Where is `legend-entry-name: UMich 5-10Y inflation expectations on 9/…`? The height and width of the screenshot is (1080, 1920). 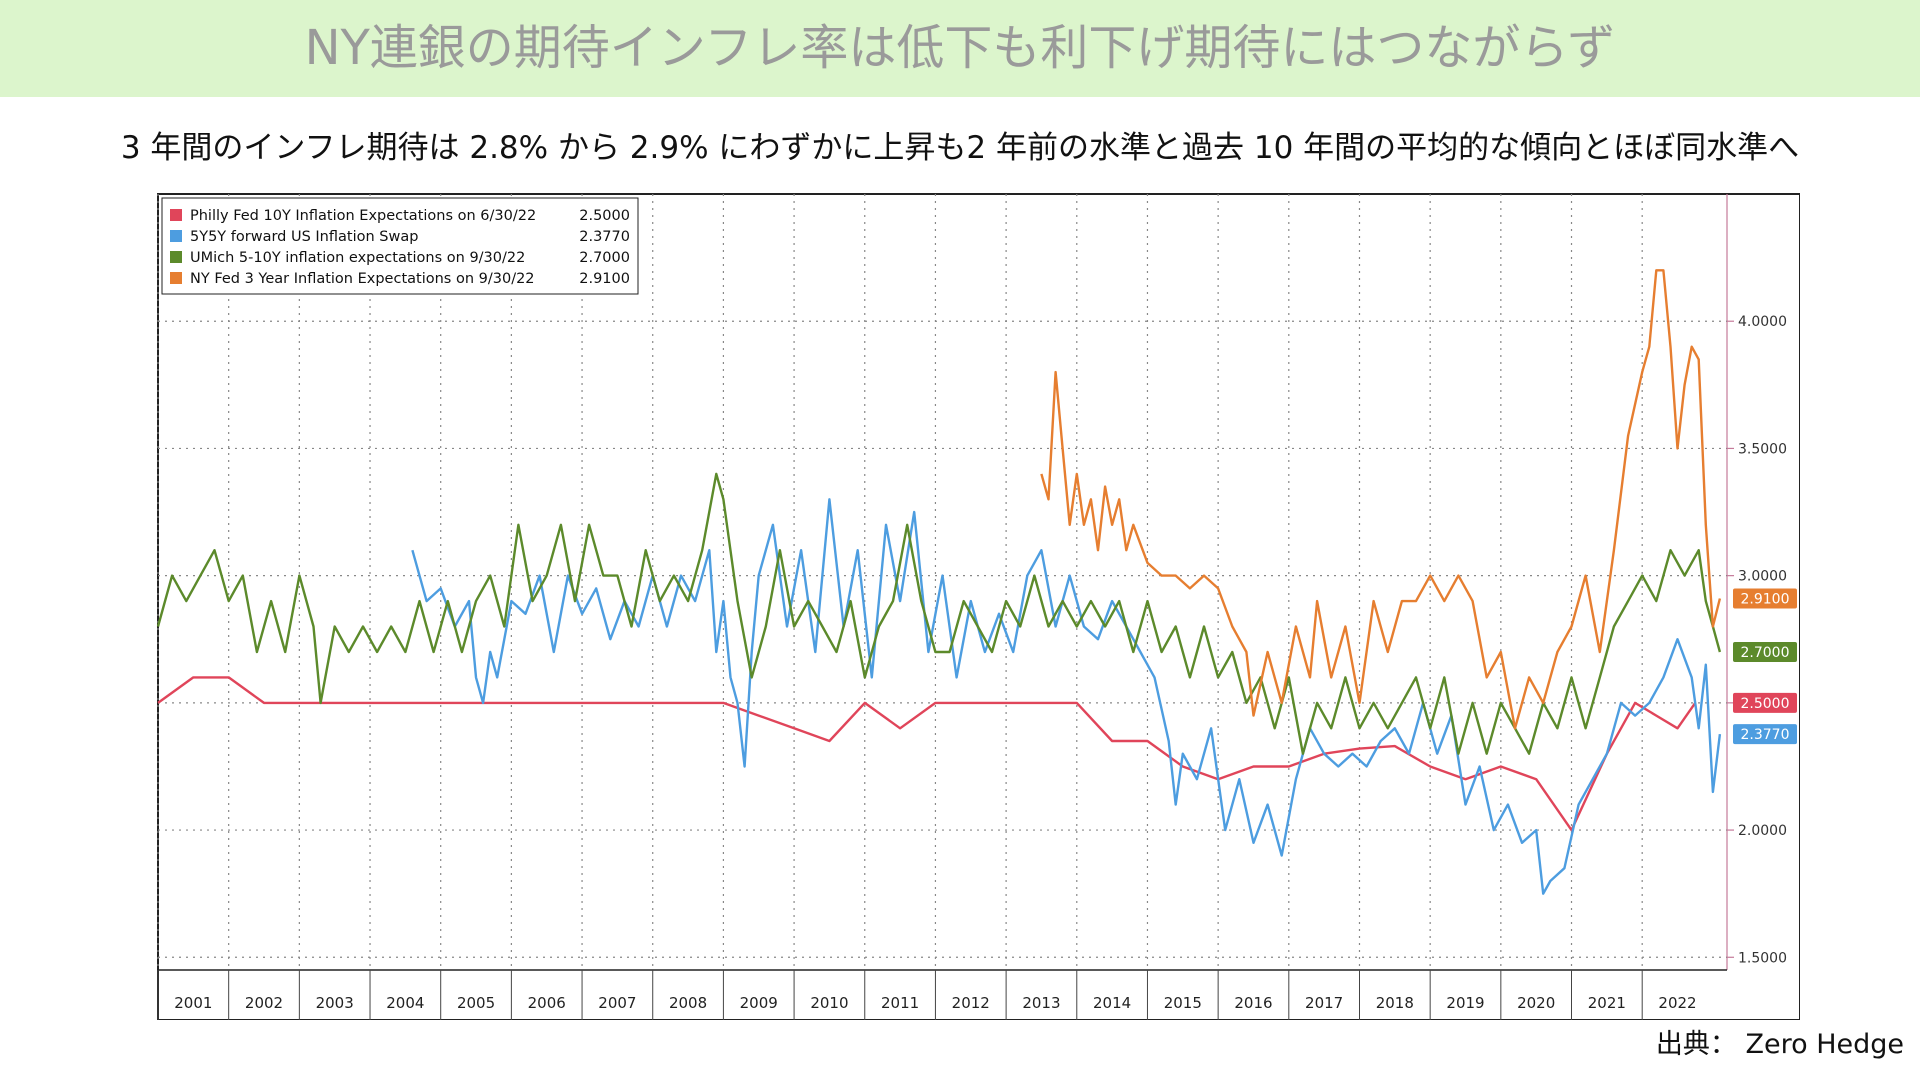 legend-entry-name: UMich 5-10Y inflation expectations on 9/… is located at coordinates (357, 258).